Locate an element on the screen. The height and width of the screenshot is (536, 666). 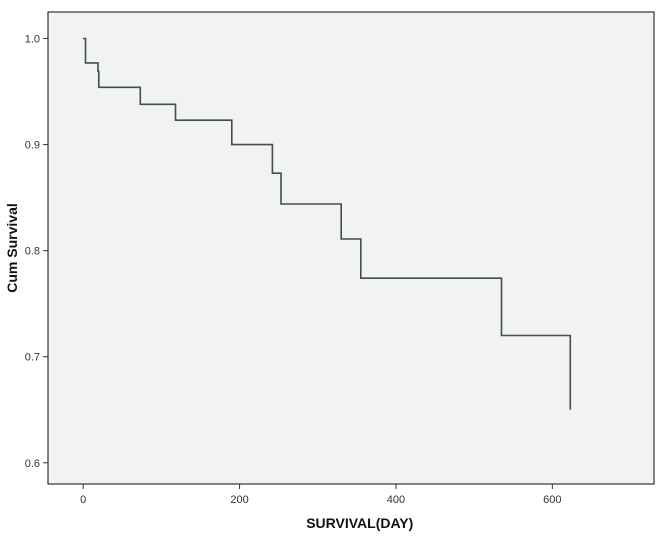
x-tick-label: 400 is located at coordinates (396, 500).